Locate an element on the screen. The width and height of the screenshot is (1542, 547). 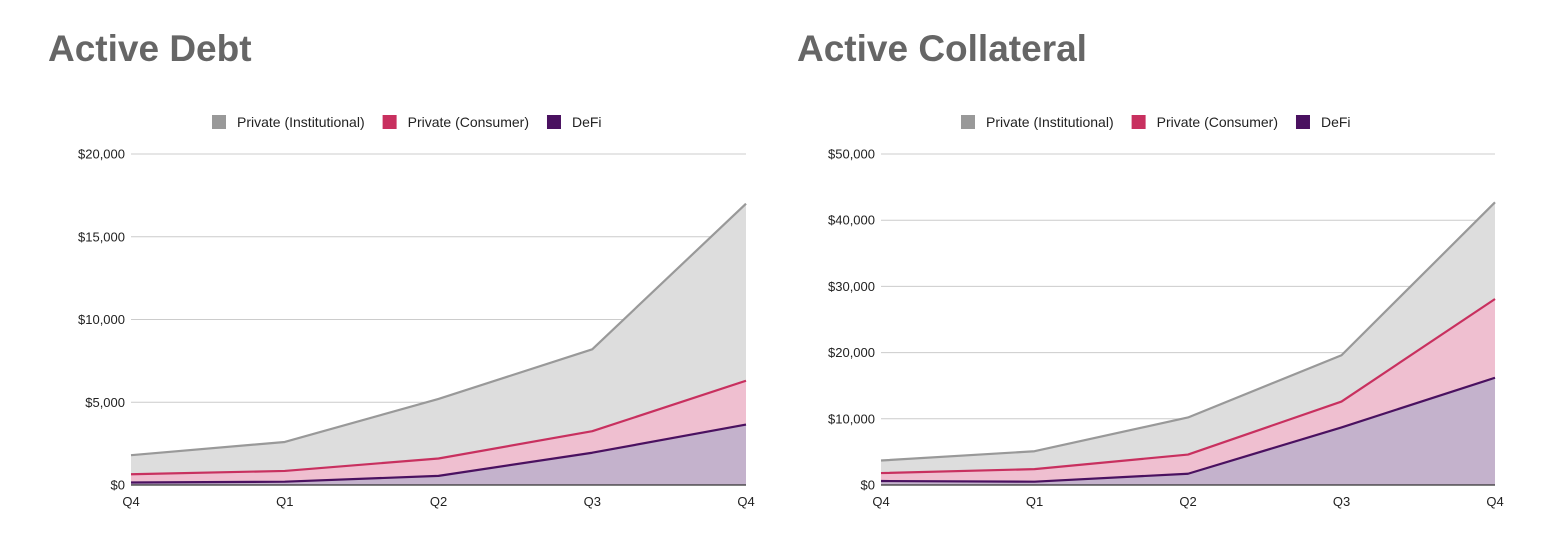
y-tick-label: $15,000 is located at coordinates (101, 236).